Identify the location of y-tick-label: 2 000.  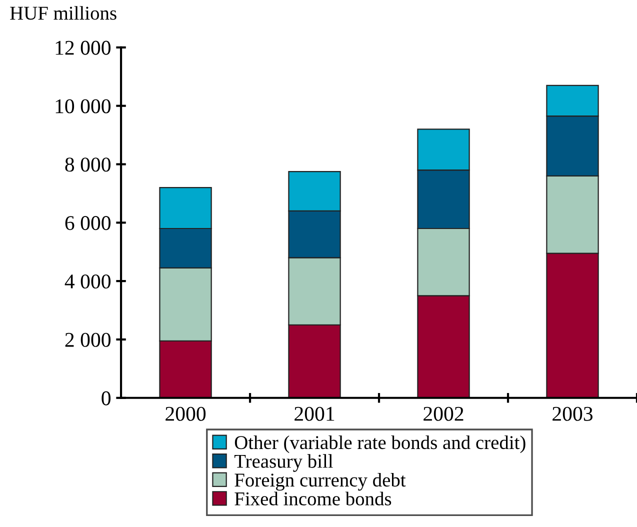
(88, 339).